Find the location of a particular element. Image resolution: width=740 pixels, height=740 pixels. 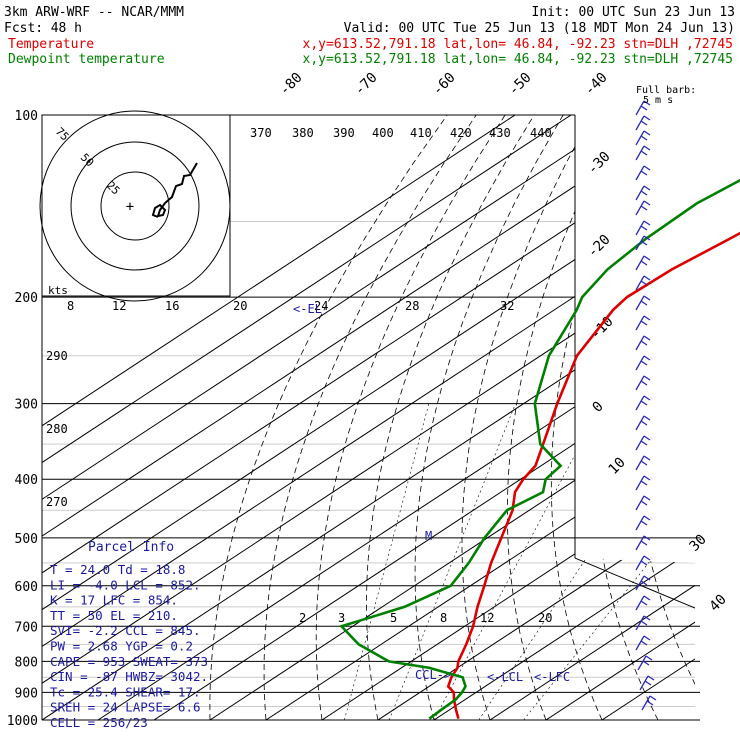

parcel-info-row: TT = 50 EL = 210. is located at coordinates (114, 615).